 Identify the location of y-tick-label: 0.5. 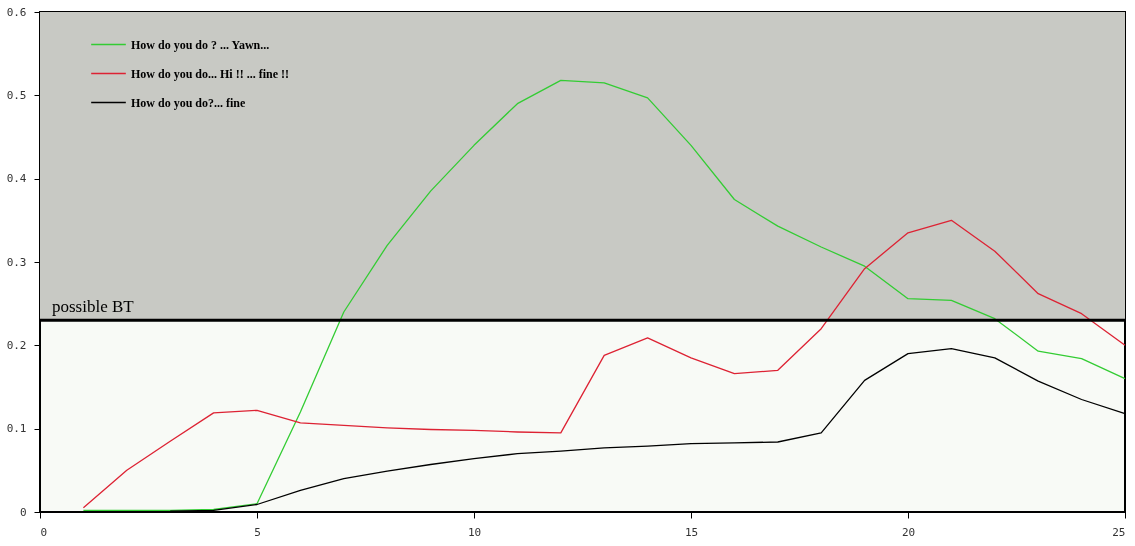
(16, 95).